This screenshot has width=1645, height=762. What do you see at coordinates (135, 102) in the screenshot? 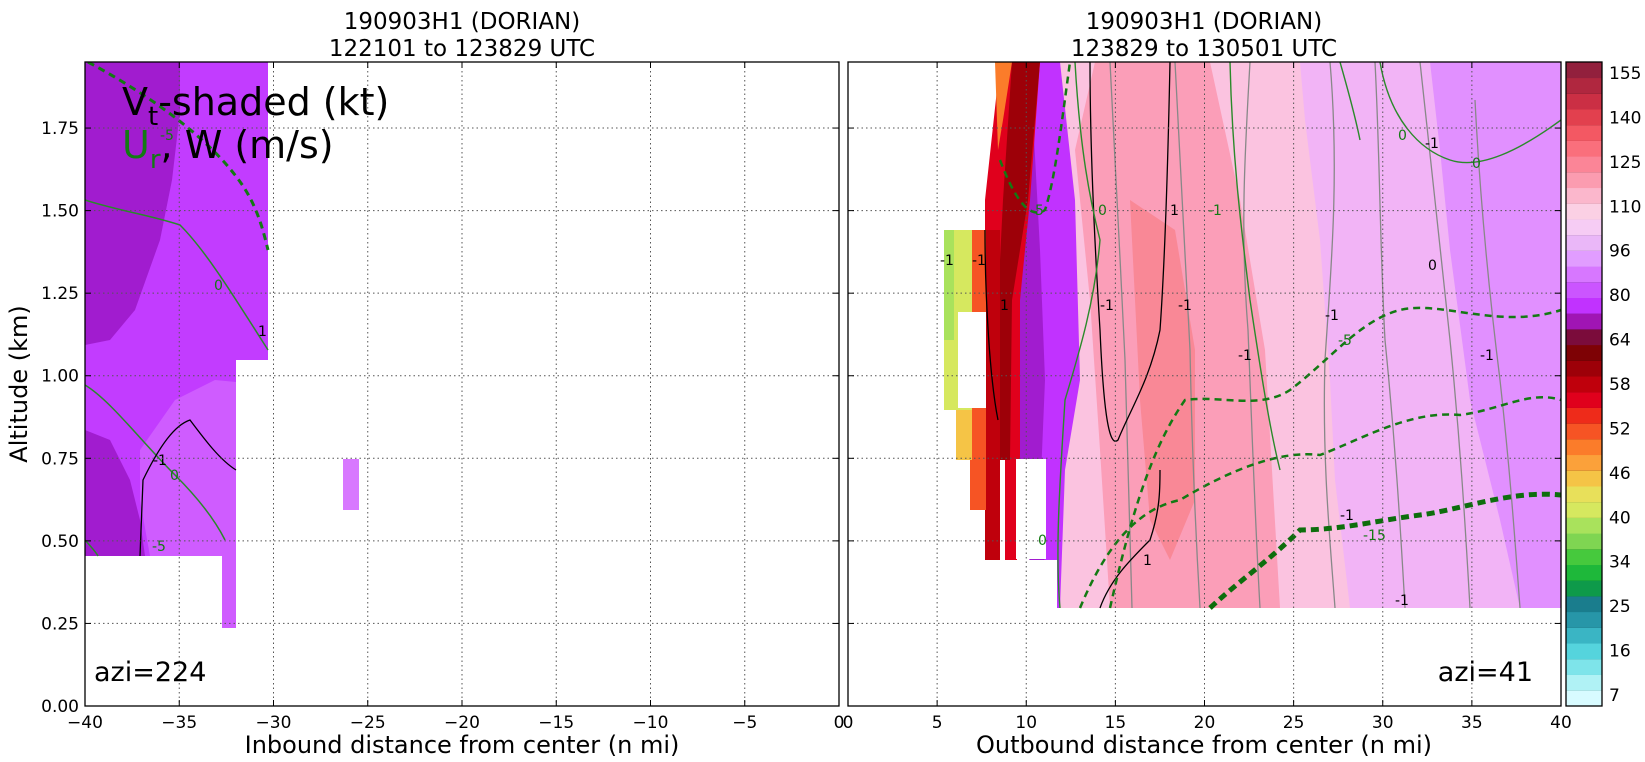
I see `annotation-v: V` at bounding box center [135, 102].